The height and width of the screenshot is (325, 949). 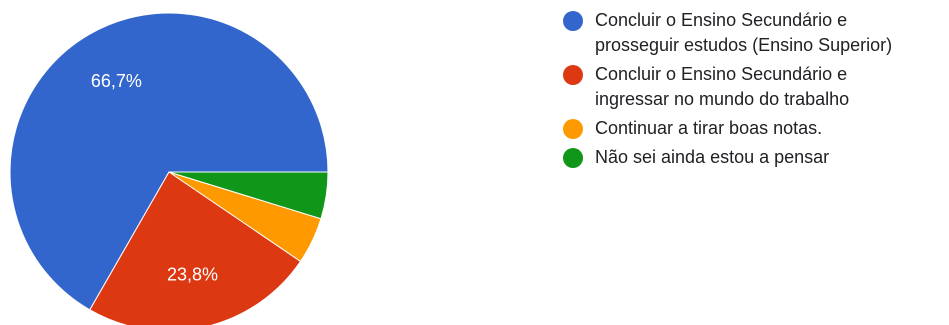 I want to click on legend-item-4: Não sei ainda estou a pensar, so click(x=756, y=157).